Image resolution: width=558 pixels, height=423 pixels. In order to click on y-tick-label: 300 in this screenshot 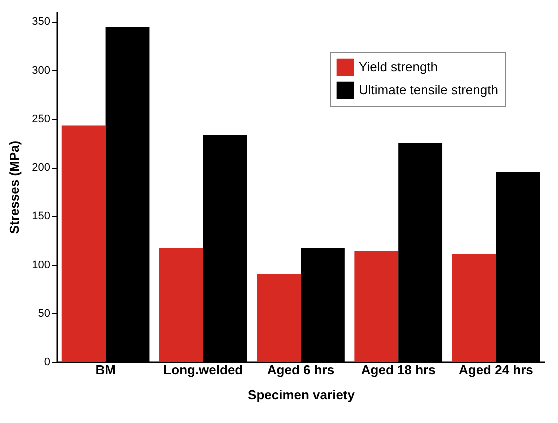, I will do `click(41, 70)`.